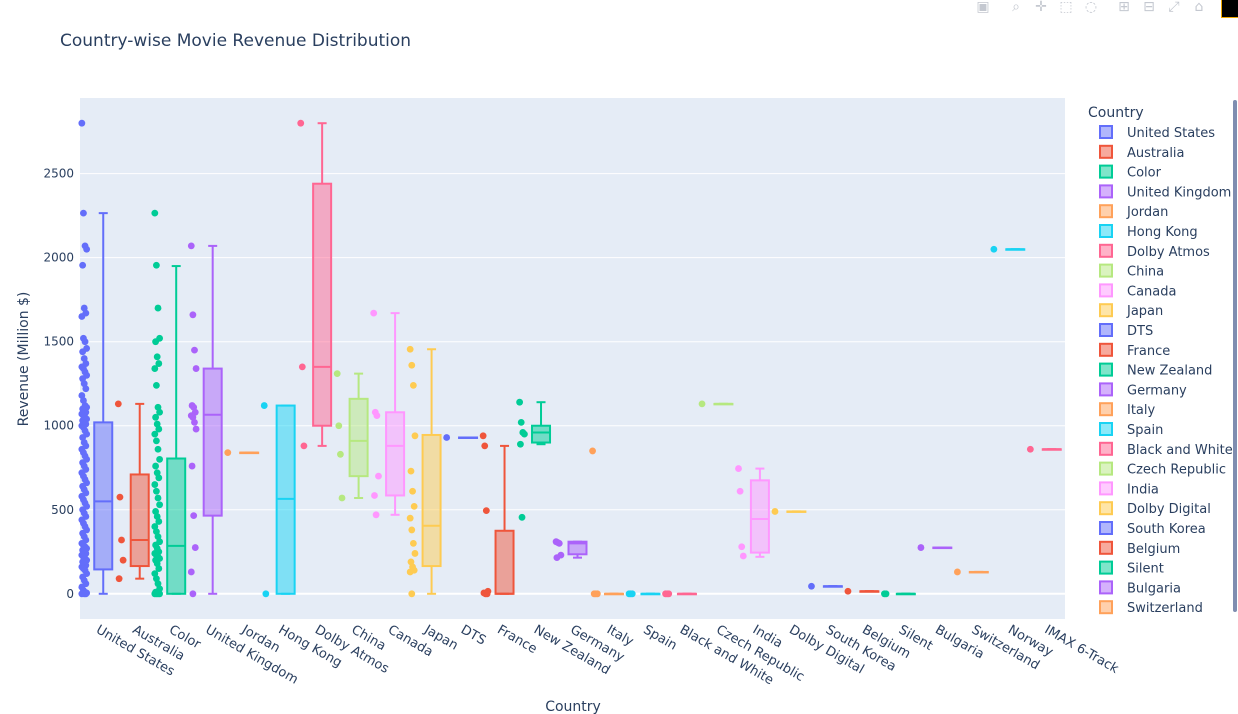 Image resolution: width=1238 pixels, height=714 pixels. Describe the element at coordinates (942, 548) in the screenshot. I see `box-bulgaria` at that location.